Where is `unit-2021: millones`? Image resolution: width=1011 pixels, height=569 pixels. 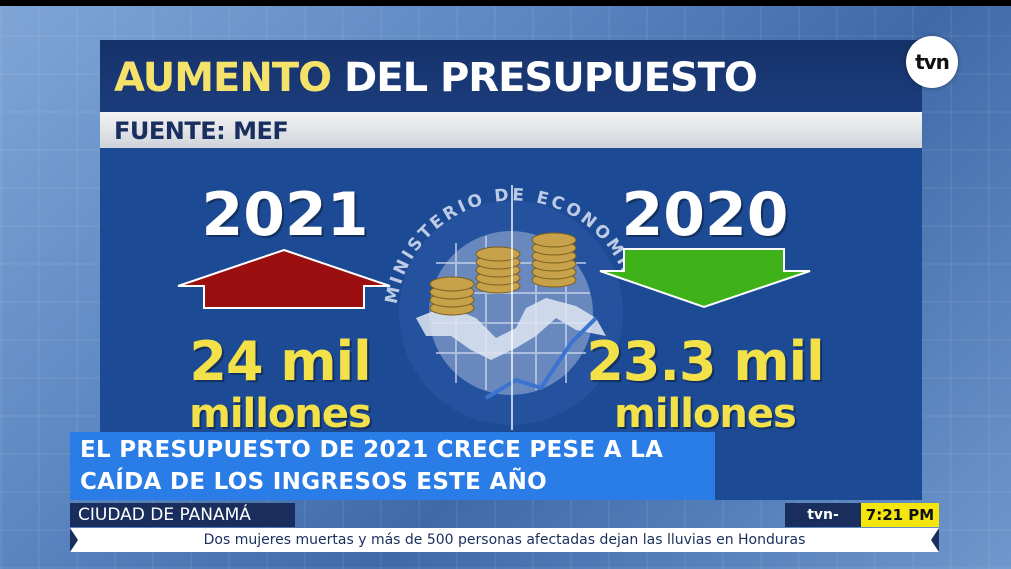
unit-2021: millones is located at coordinates (280, 414).